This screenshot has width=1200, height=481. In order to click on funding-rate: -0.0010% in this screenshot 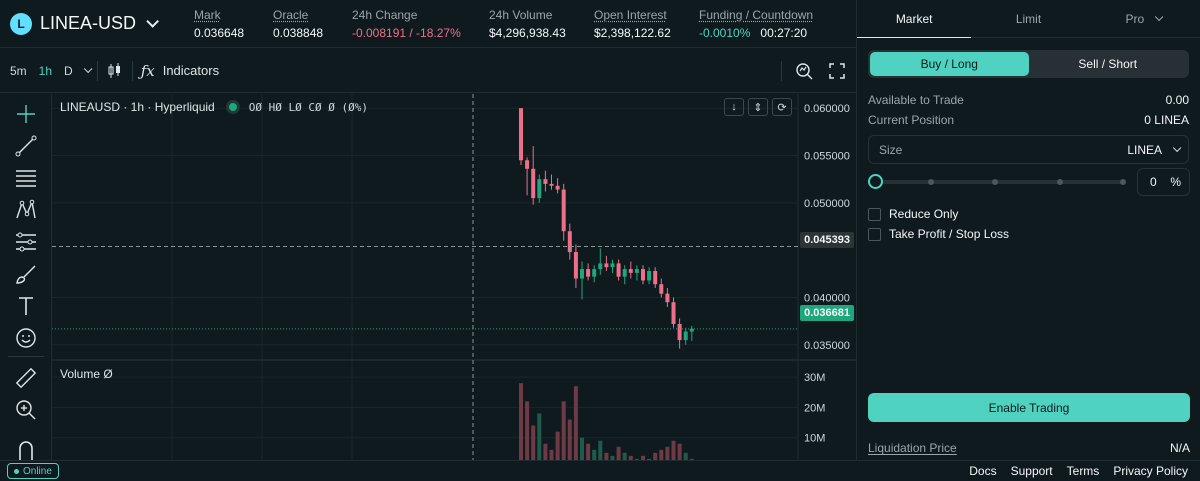, I will do `click(725, 33)`.